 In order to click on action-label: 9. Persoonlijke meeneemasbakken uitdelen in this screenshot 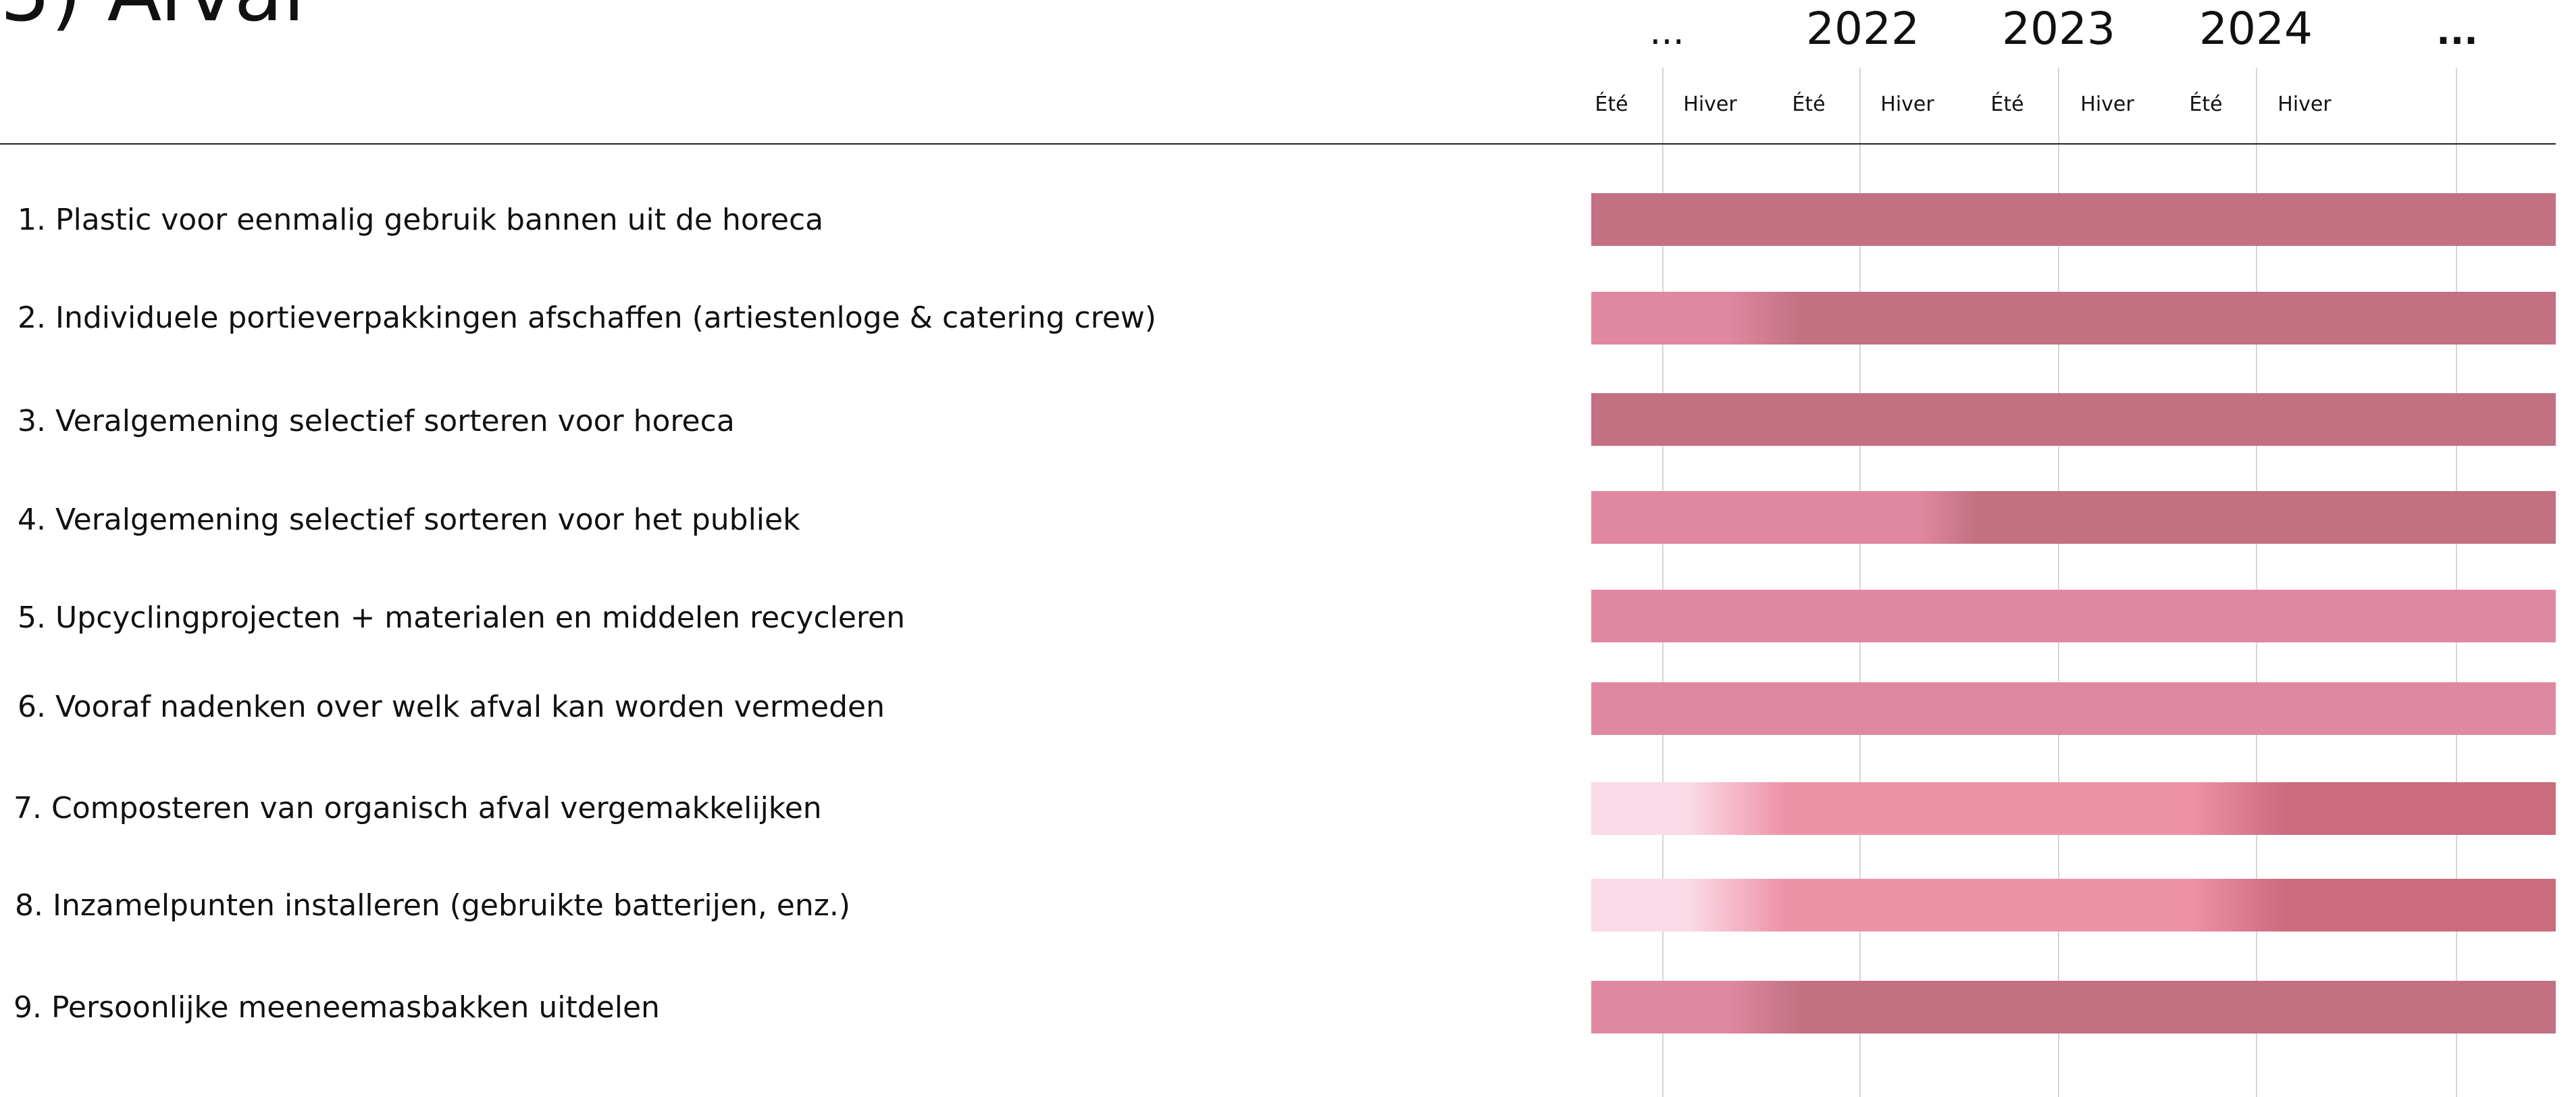, I will do `click(337, 1007)`.